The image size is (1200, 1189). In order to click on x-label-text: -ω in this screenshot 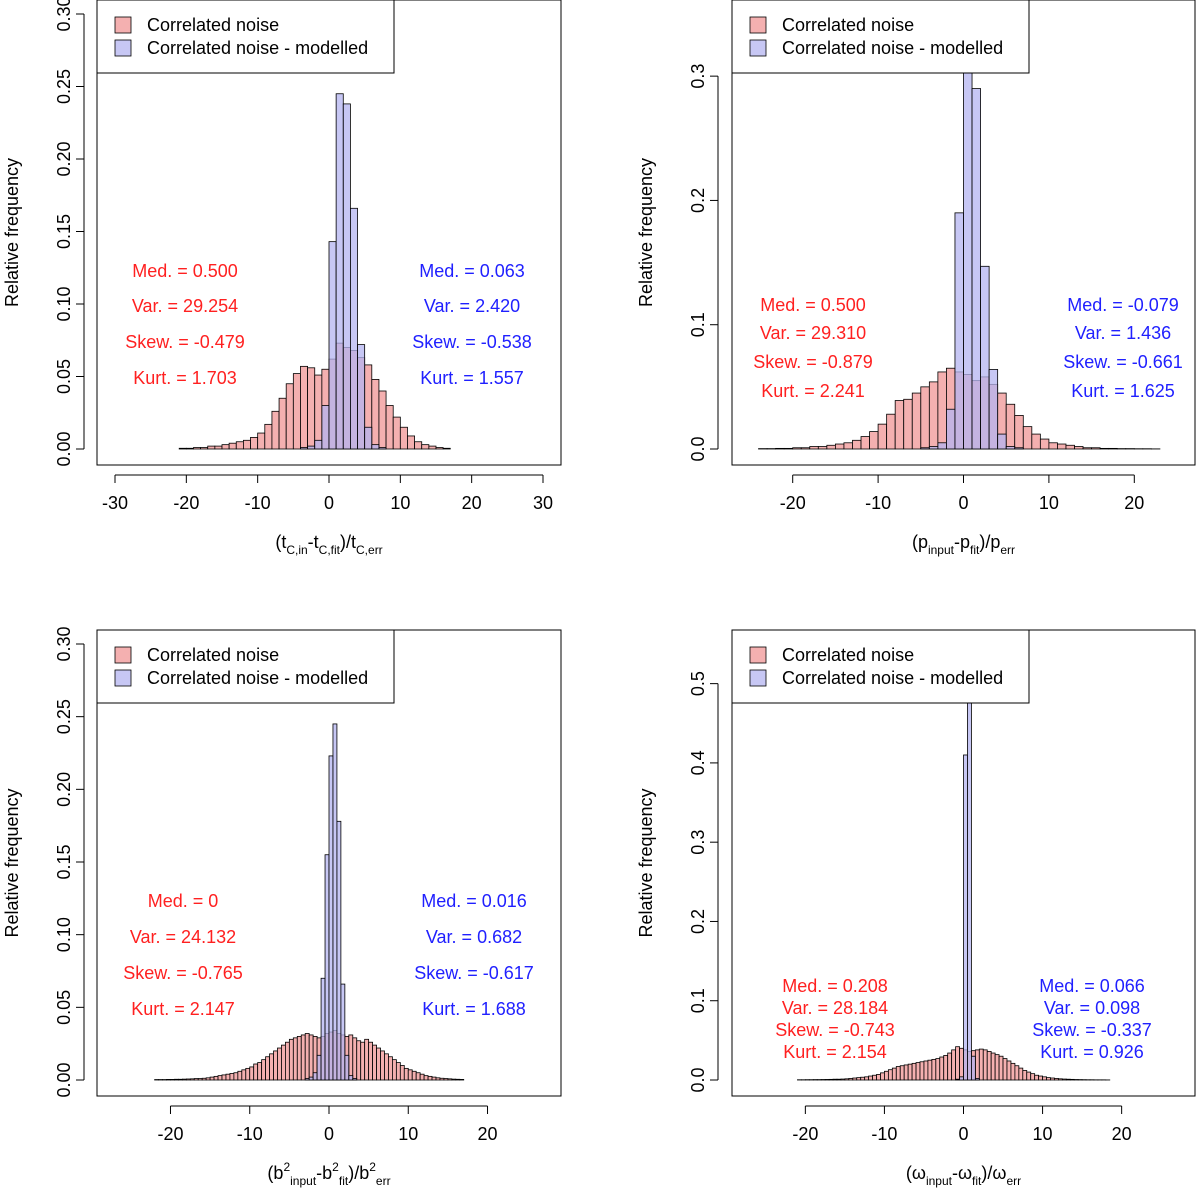, I will do `click(962, 1173)`.